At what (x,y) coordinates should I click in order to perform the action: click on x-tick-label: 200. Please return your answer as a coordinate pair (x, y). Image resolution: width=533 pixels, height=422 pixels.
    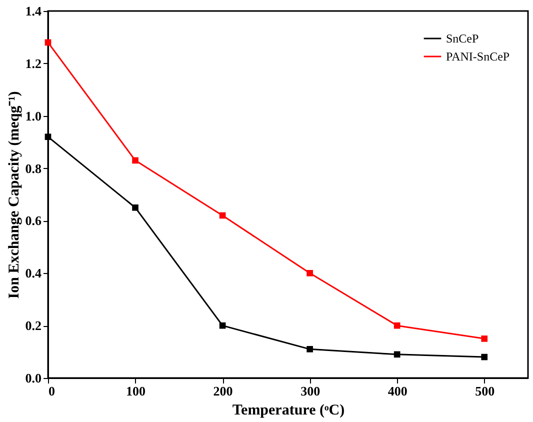
    Looking at the image, I should click on (223, 391).